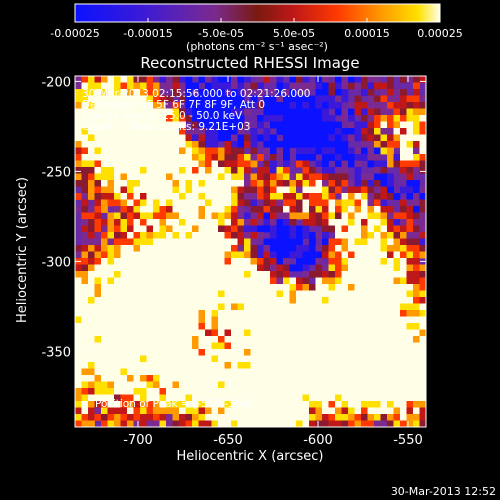  What do you see at coordinates (443, 491) in the screenshot?
I see `footer-date: 30-Mar-2013 12:52` at bounding box center [443, 491].